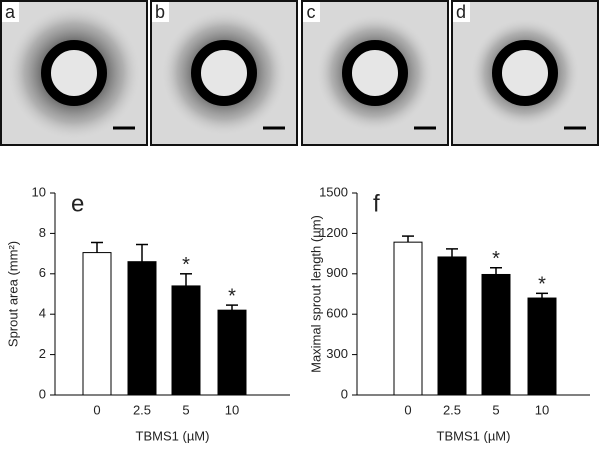 The image size is (600, 452). I want to click on y-tick-label: 4, so click(42, 313).